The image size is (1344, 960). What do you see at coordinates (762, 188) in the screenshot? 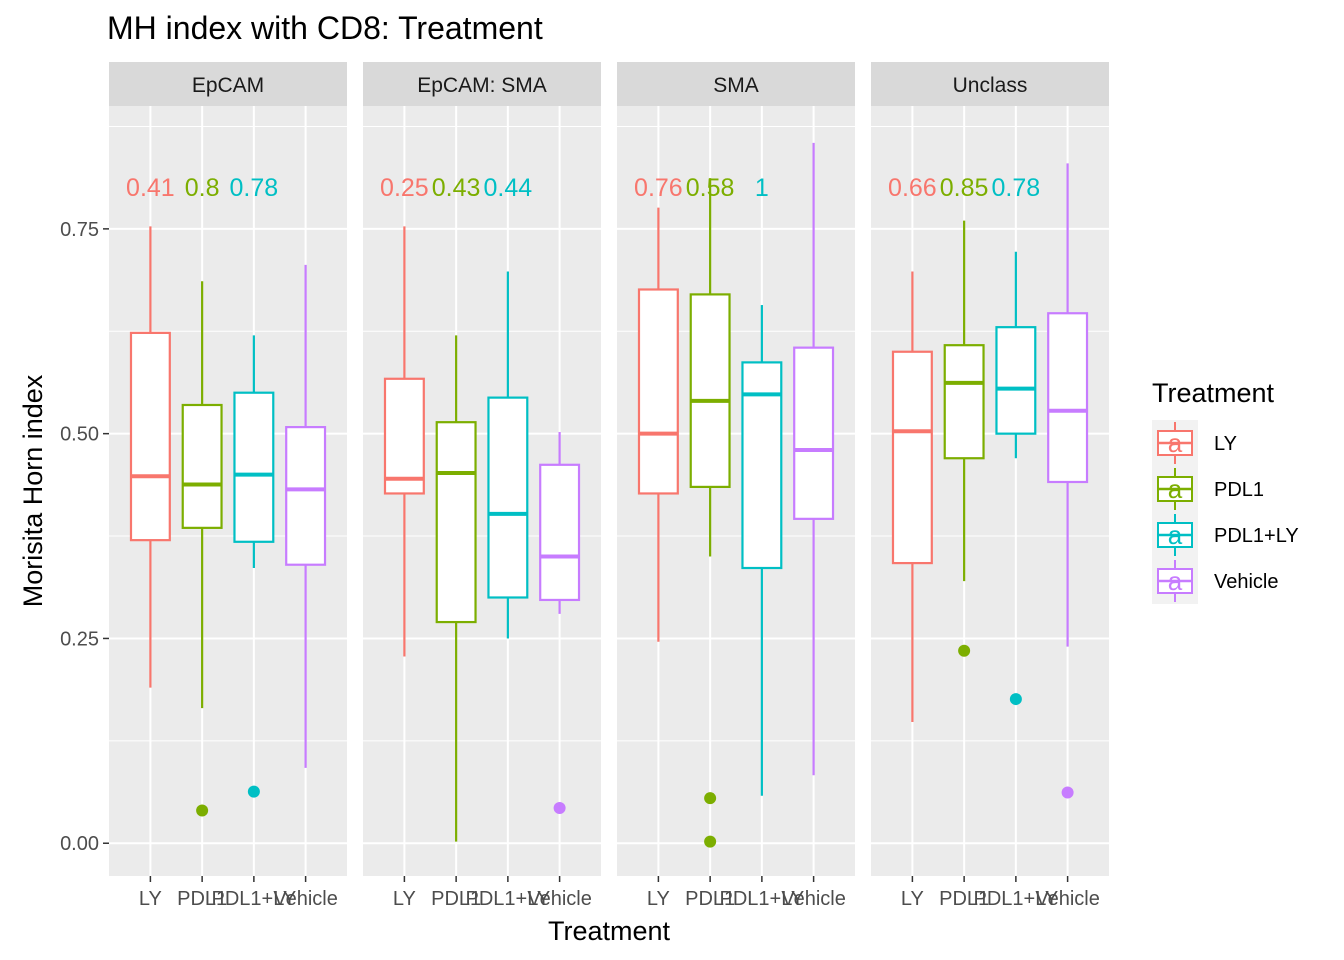
I see `pvalue-label: 1` at bounding box center [762, 188].